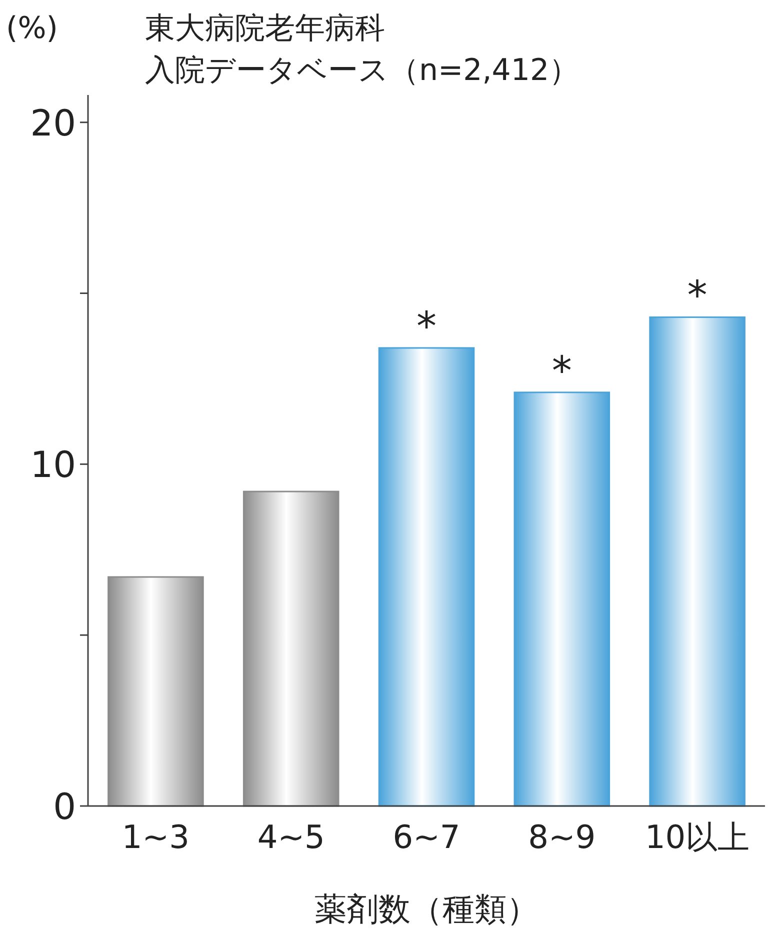 Image resolution: width=782 pixels, height=943 pixels. What do you see at coordinates (362, 70) in the screenshot?
I see `subtitle: 入院データベース（n=2,412）` at bounding box center [362, 70].